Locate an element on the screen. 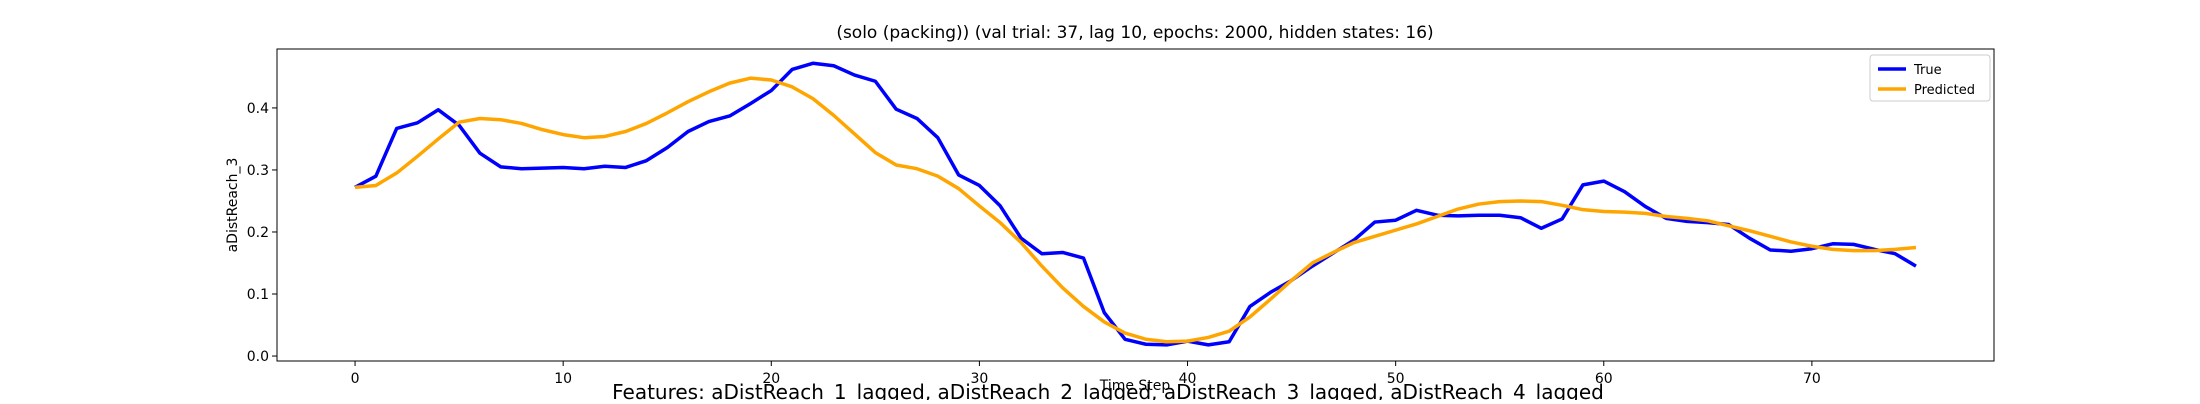  y-tick-label: 0.3 is located at coordinates (258, 171).